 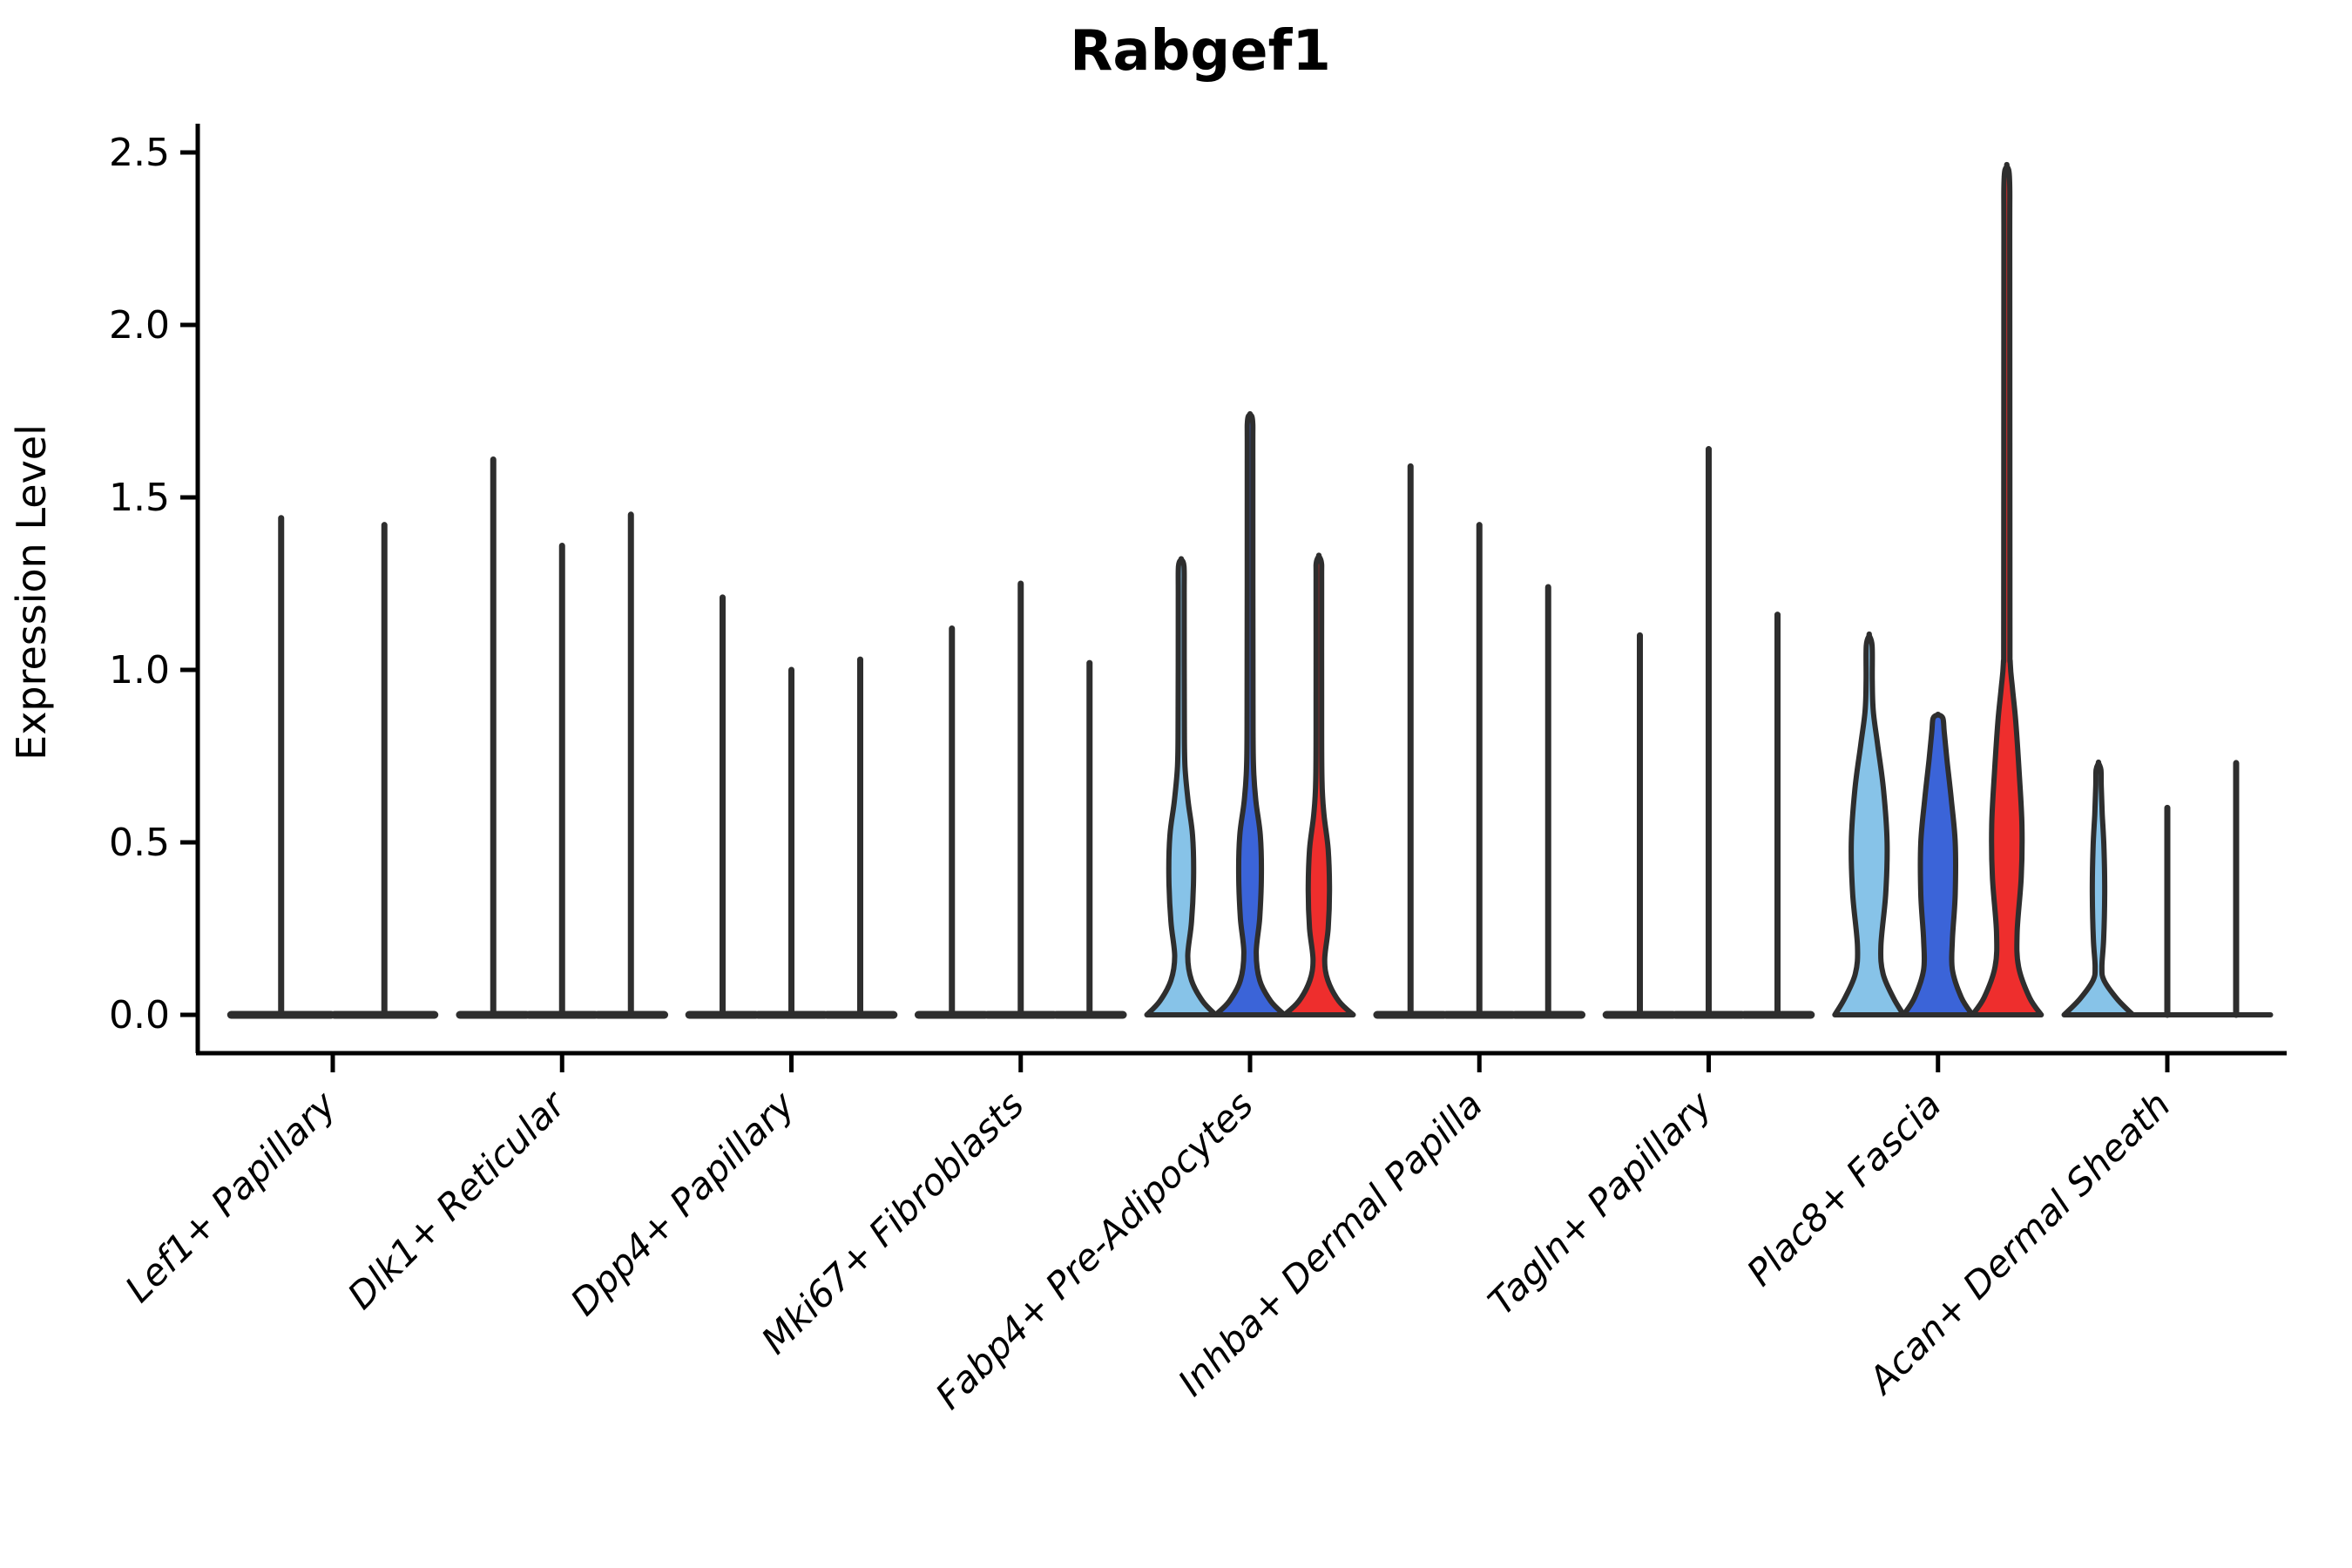 What do you see at coordinates (1845, 1188) in the screenshot?
I see `x-tick-label: Plac8+ Fascia` at bounding box center [1845, 1188].